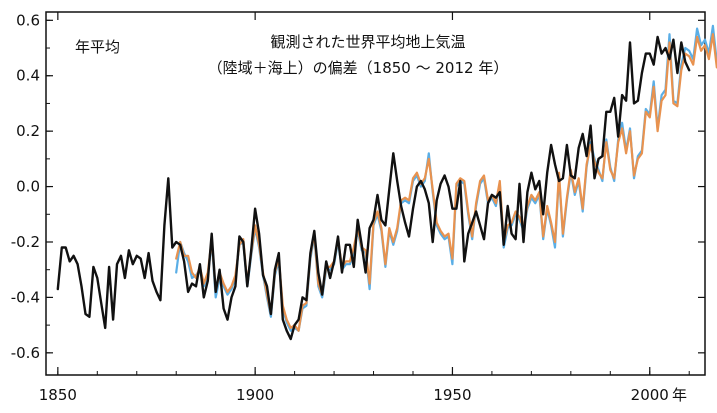  I want to click on x-tick-label: 1900, so click(255, 395).